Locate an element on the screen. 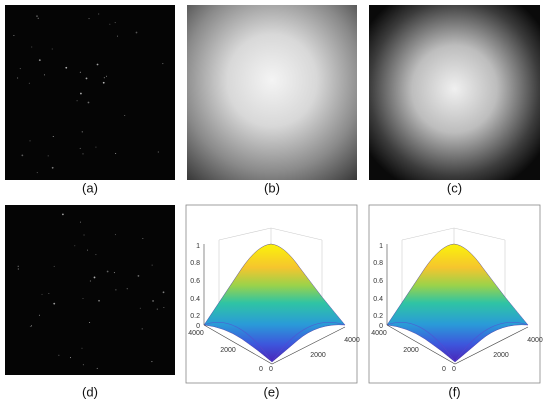 The height and width of the screenshot is (405, 550). y-tick-label: 0 is located at coordinates (261, 369).